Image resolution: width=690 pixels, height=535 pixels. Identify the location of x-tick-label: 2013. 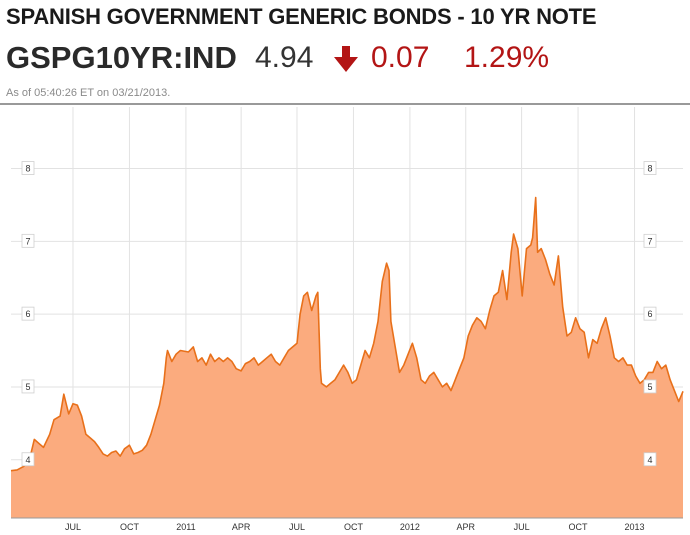
(635, 527).